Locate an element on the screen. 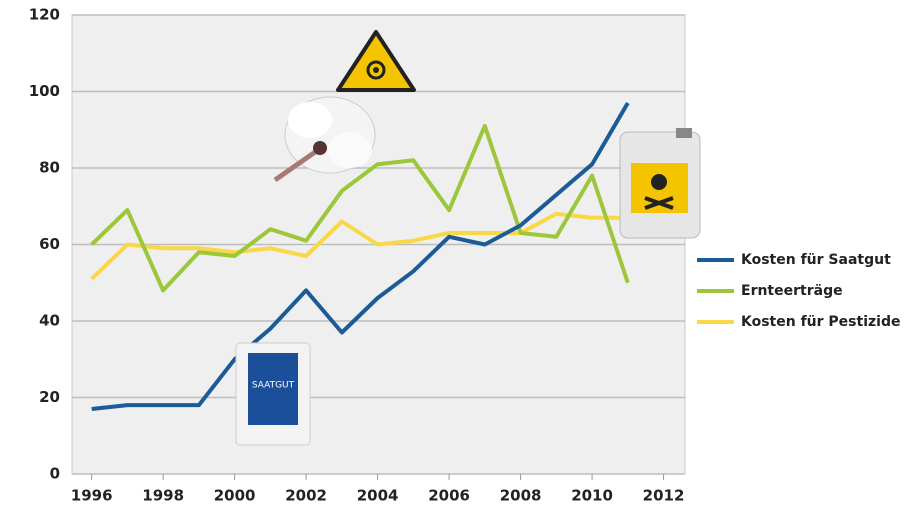 Image resolution: width=922 pixels, height=510 pixels. y-tick-label: 20 is located at coordinates (49, 397).